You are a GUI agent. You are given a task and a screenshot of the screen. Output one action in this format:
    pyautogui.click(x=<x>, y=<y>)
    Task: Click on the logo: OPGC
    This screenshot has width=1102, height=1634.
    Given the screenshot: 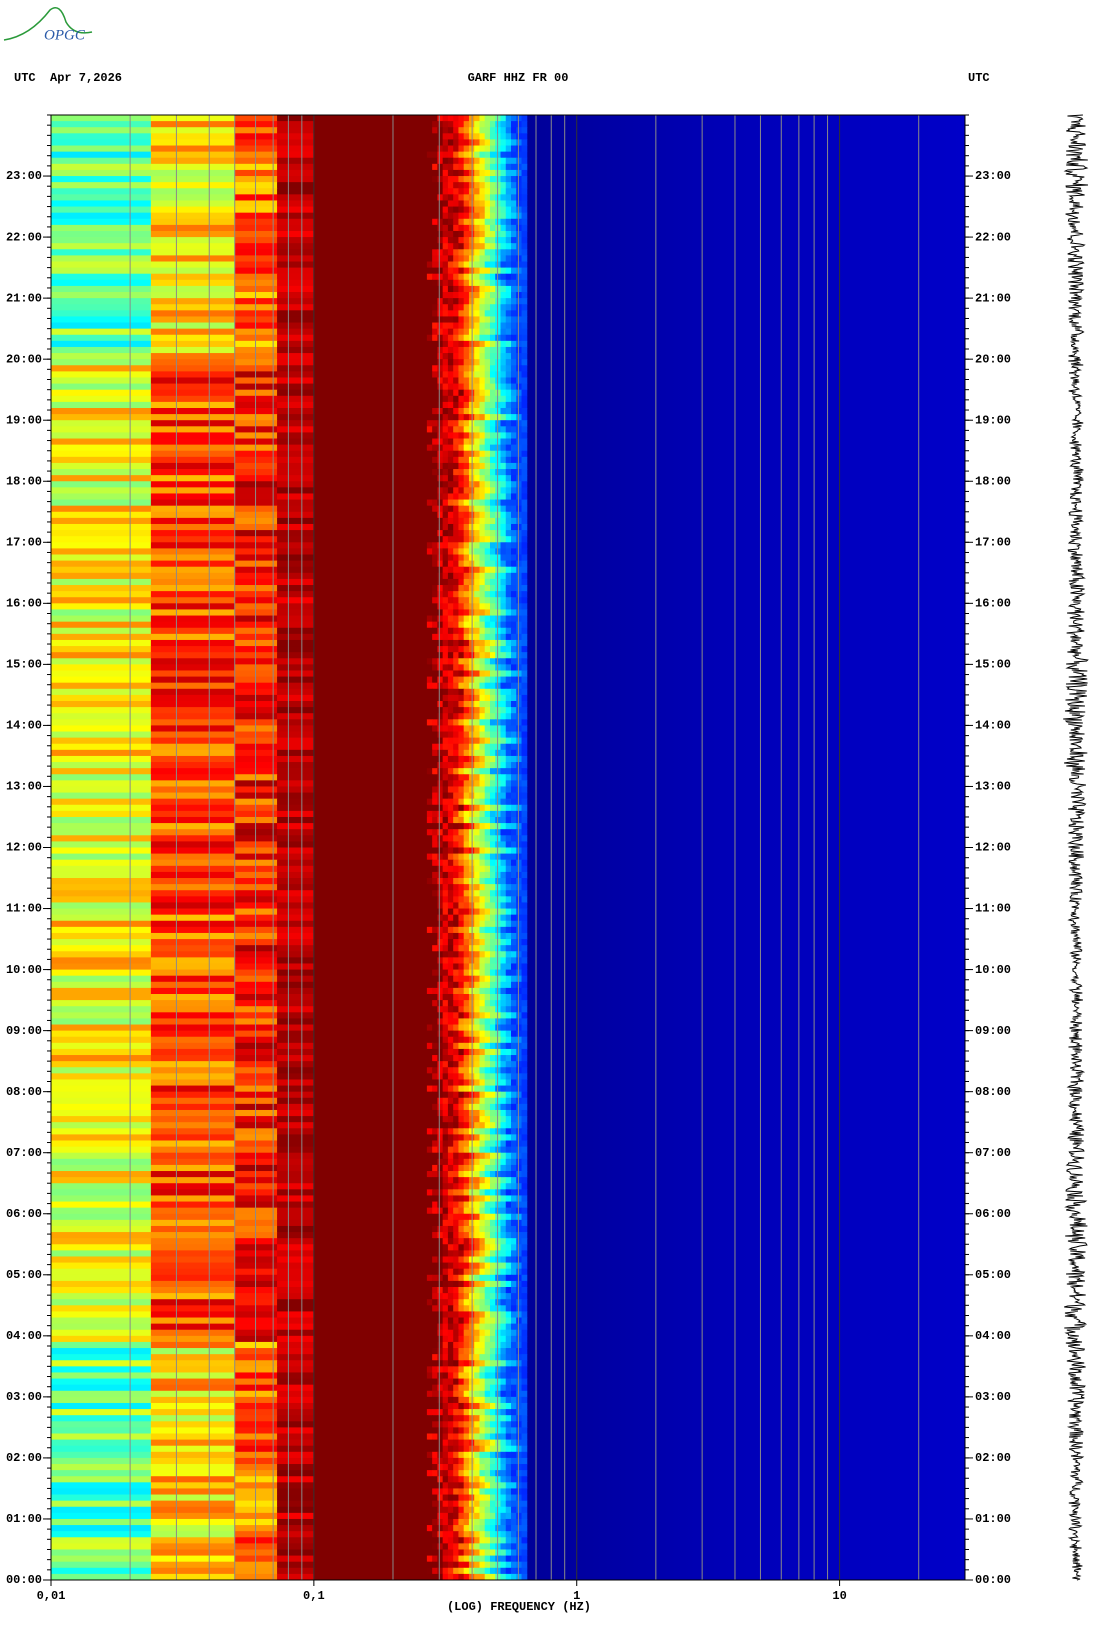 What is the action you would take?
    pyautogui.click(x=48, y=25)
    